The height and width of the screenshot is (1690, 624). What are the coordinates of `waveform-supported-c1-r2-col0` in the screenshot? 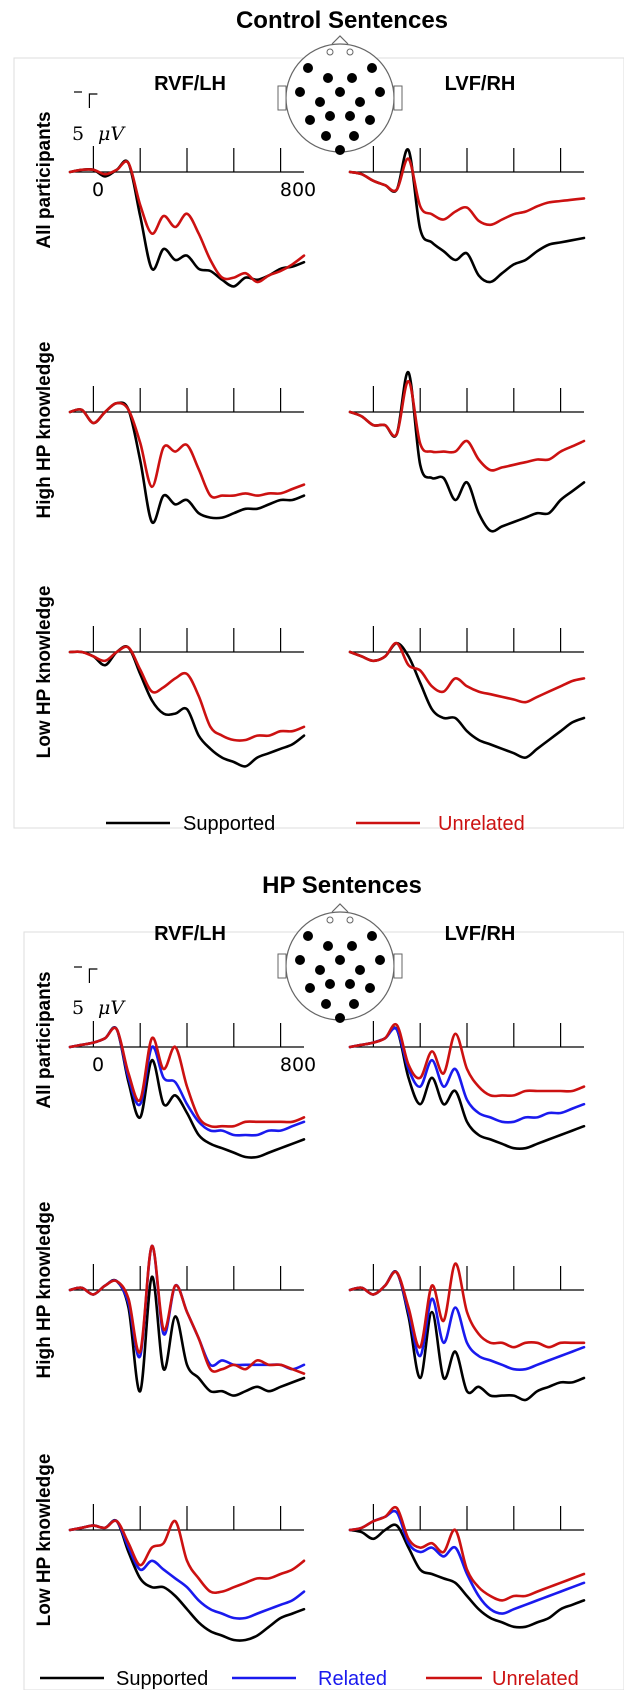 It's located at (187, 1580).